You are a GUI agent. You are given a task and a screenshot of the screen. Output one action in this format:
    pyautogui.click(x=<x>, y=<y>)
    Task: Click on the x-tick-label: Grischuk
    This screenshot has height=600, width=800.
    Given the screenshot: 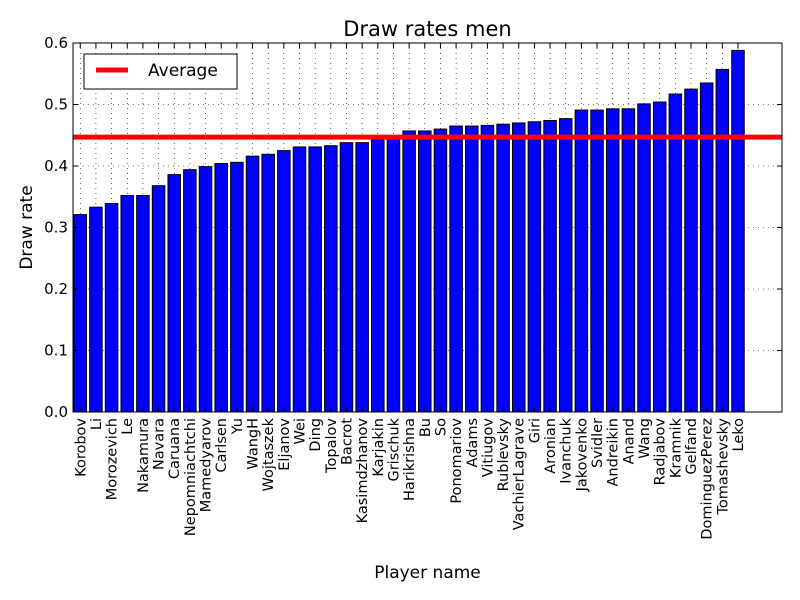 What is the action you would take?
    pyautogui.click(x=394, y=449)
    